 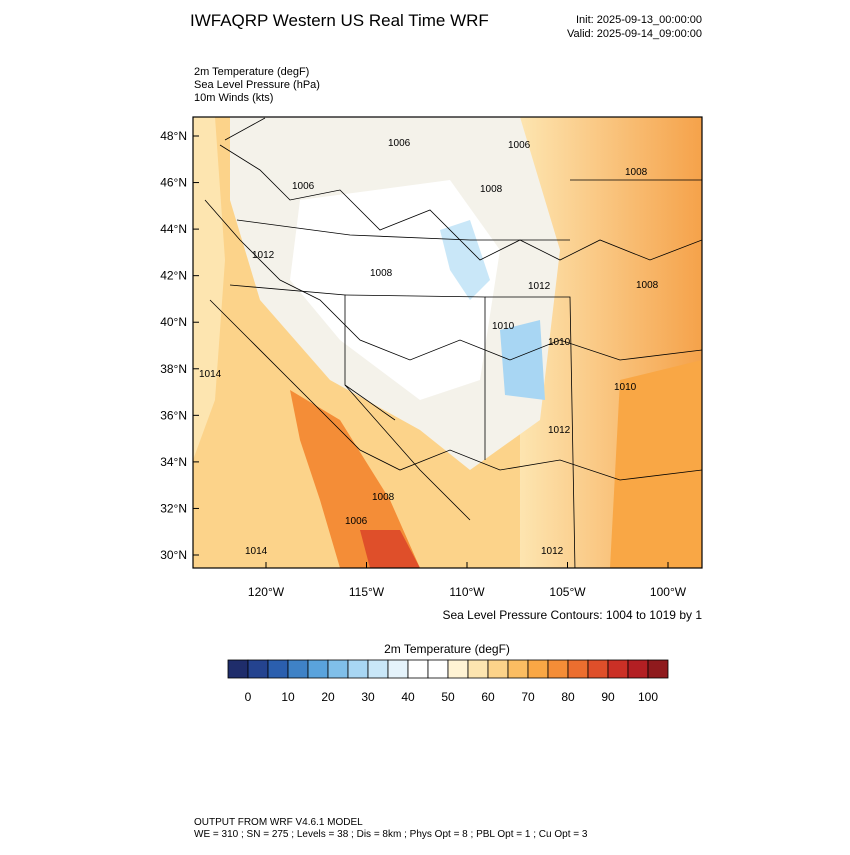 What do you see at coordinates (528, 697) in the screenshot?
I see `colorbar-tick-label: 70` at bounding box center [528, 697].